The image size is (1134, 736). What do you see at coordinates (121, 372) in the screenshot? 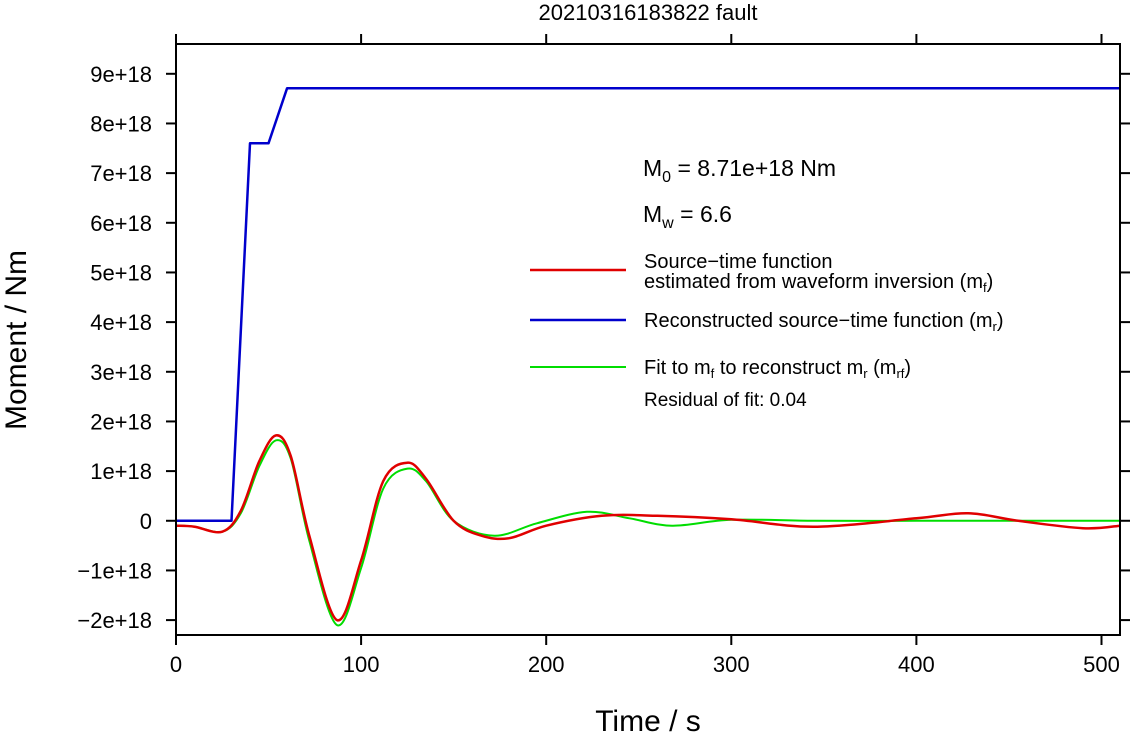
I see `y-tick-label: 3e+18` at bounding box center [121, 372].